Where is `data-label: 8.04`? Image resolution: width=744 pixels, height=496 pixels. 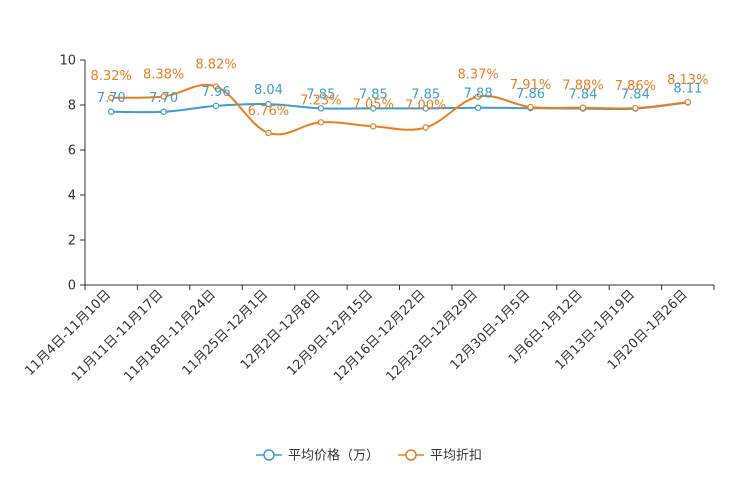 data-label: 8.04 is located at coordinates (268, 90).